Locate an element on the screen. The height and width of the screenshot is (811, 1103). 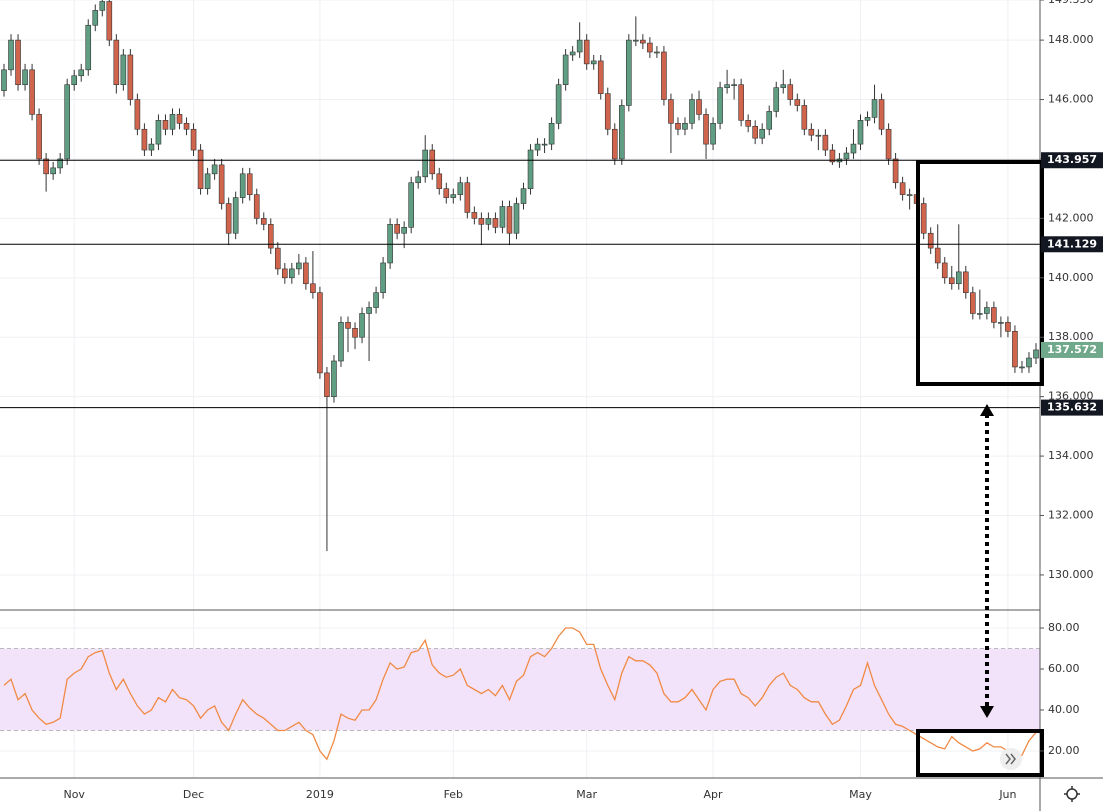
scroll-button is located at coordinates (1011, 759).